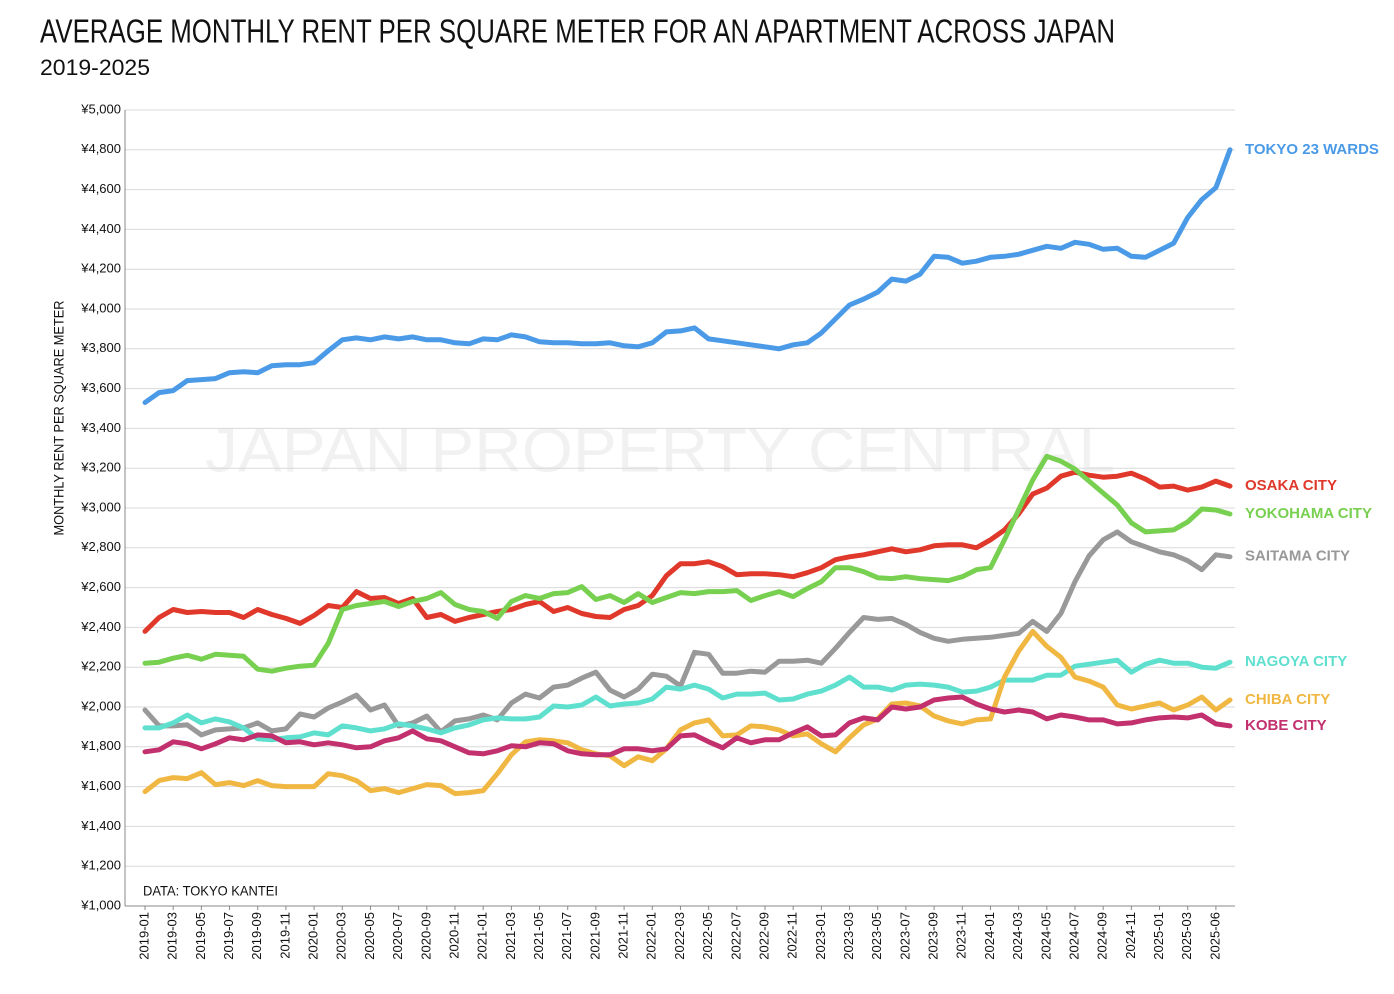  Describe the element at coordinates (660, 450) in the screenshot. I see `watermark: JAPAN PROPERTY CENTRAL` at that location.